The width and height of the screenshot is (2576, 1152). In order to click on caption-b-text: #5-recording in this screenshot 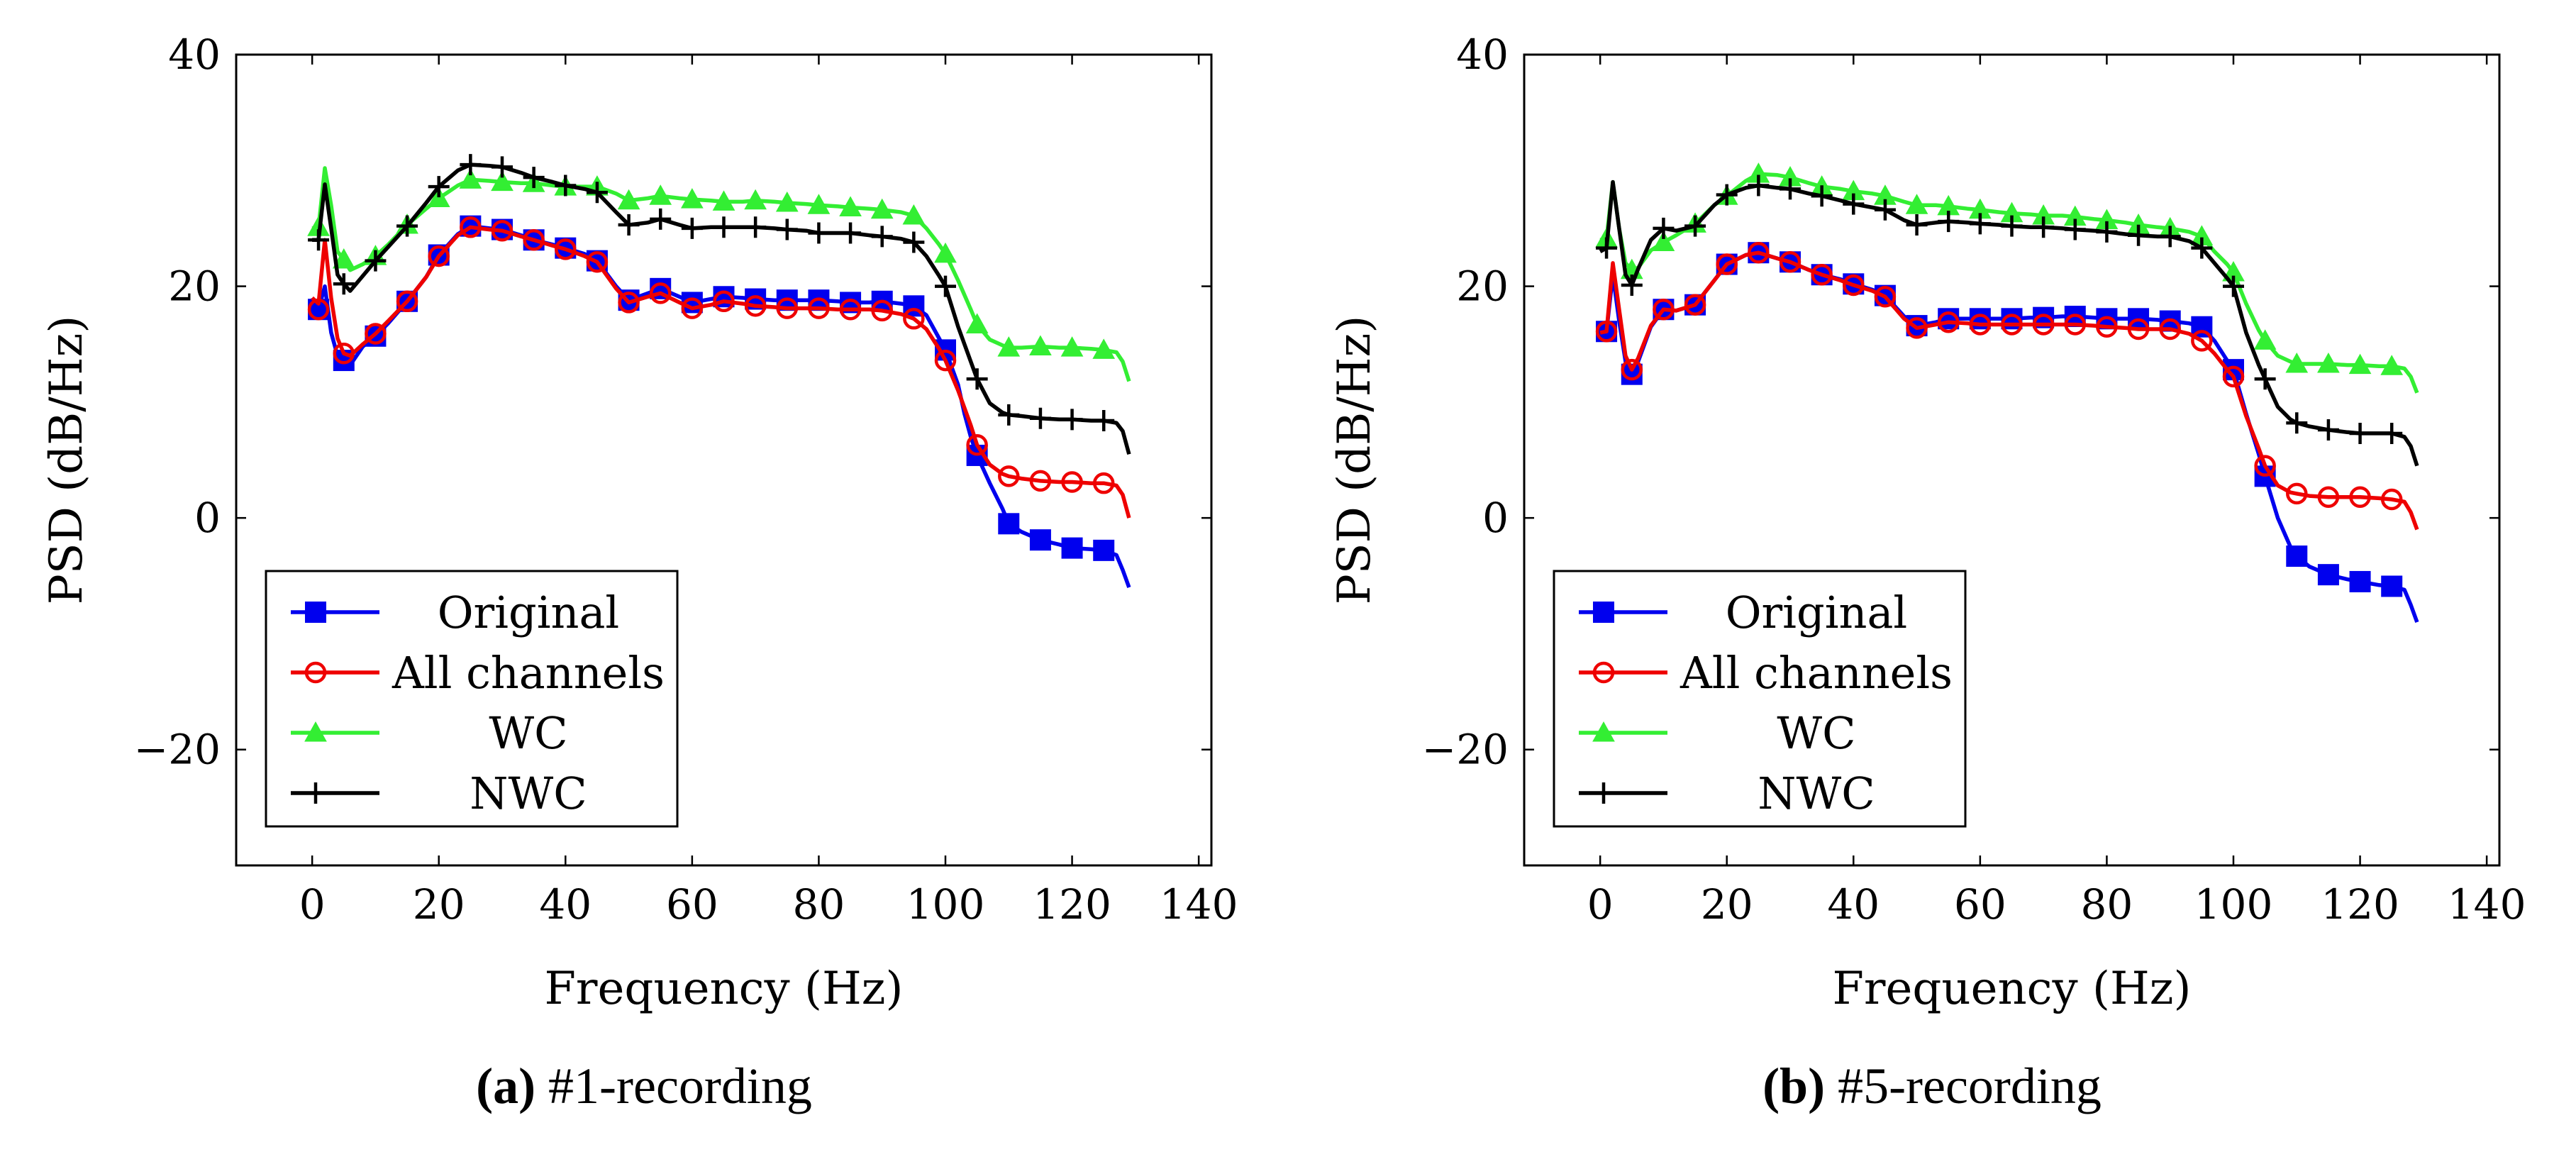, I will do `click(1970, 1086)`.